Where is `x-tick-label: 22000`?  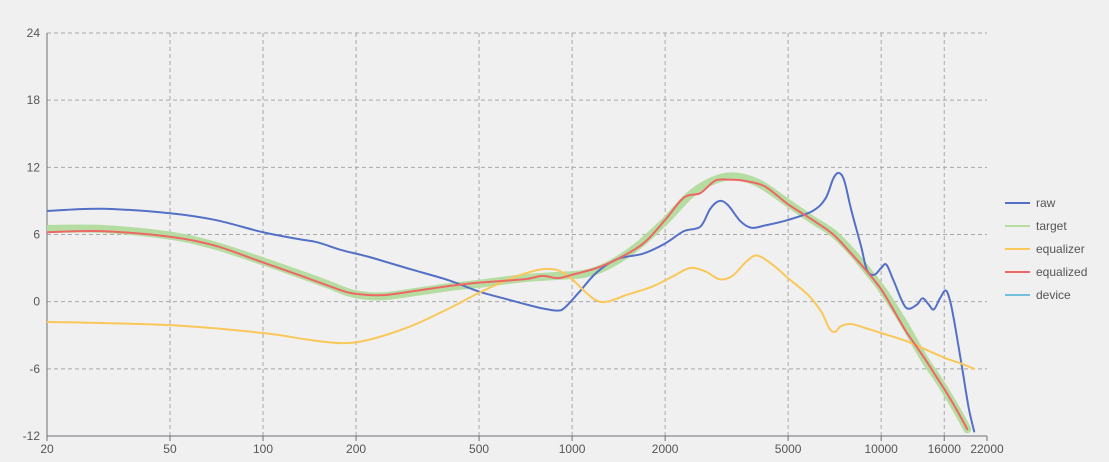
x-tick-label: 22000 is located at coordinates (987, 449).